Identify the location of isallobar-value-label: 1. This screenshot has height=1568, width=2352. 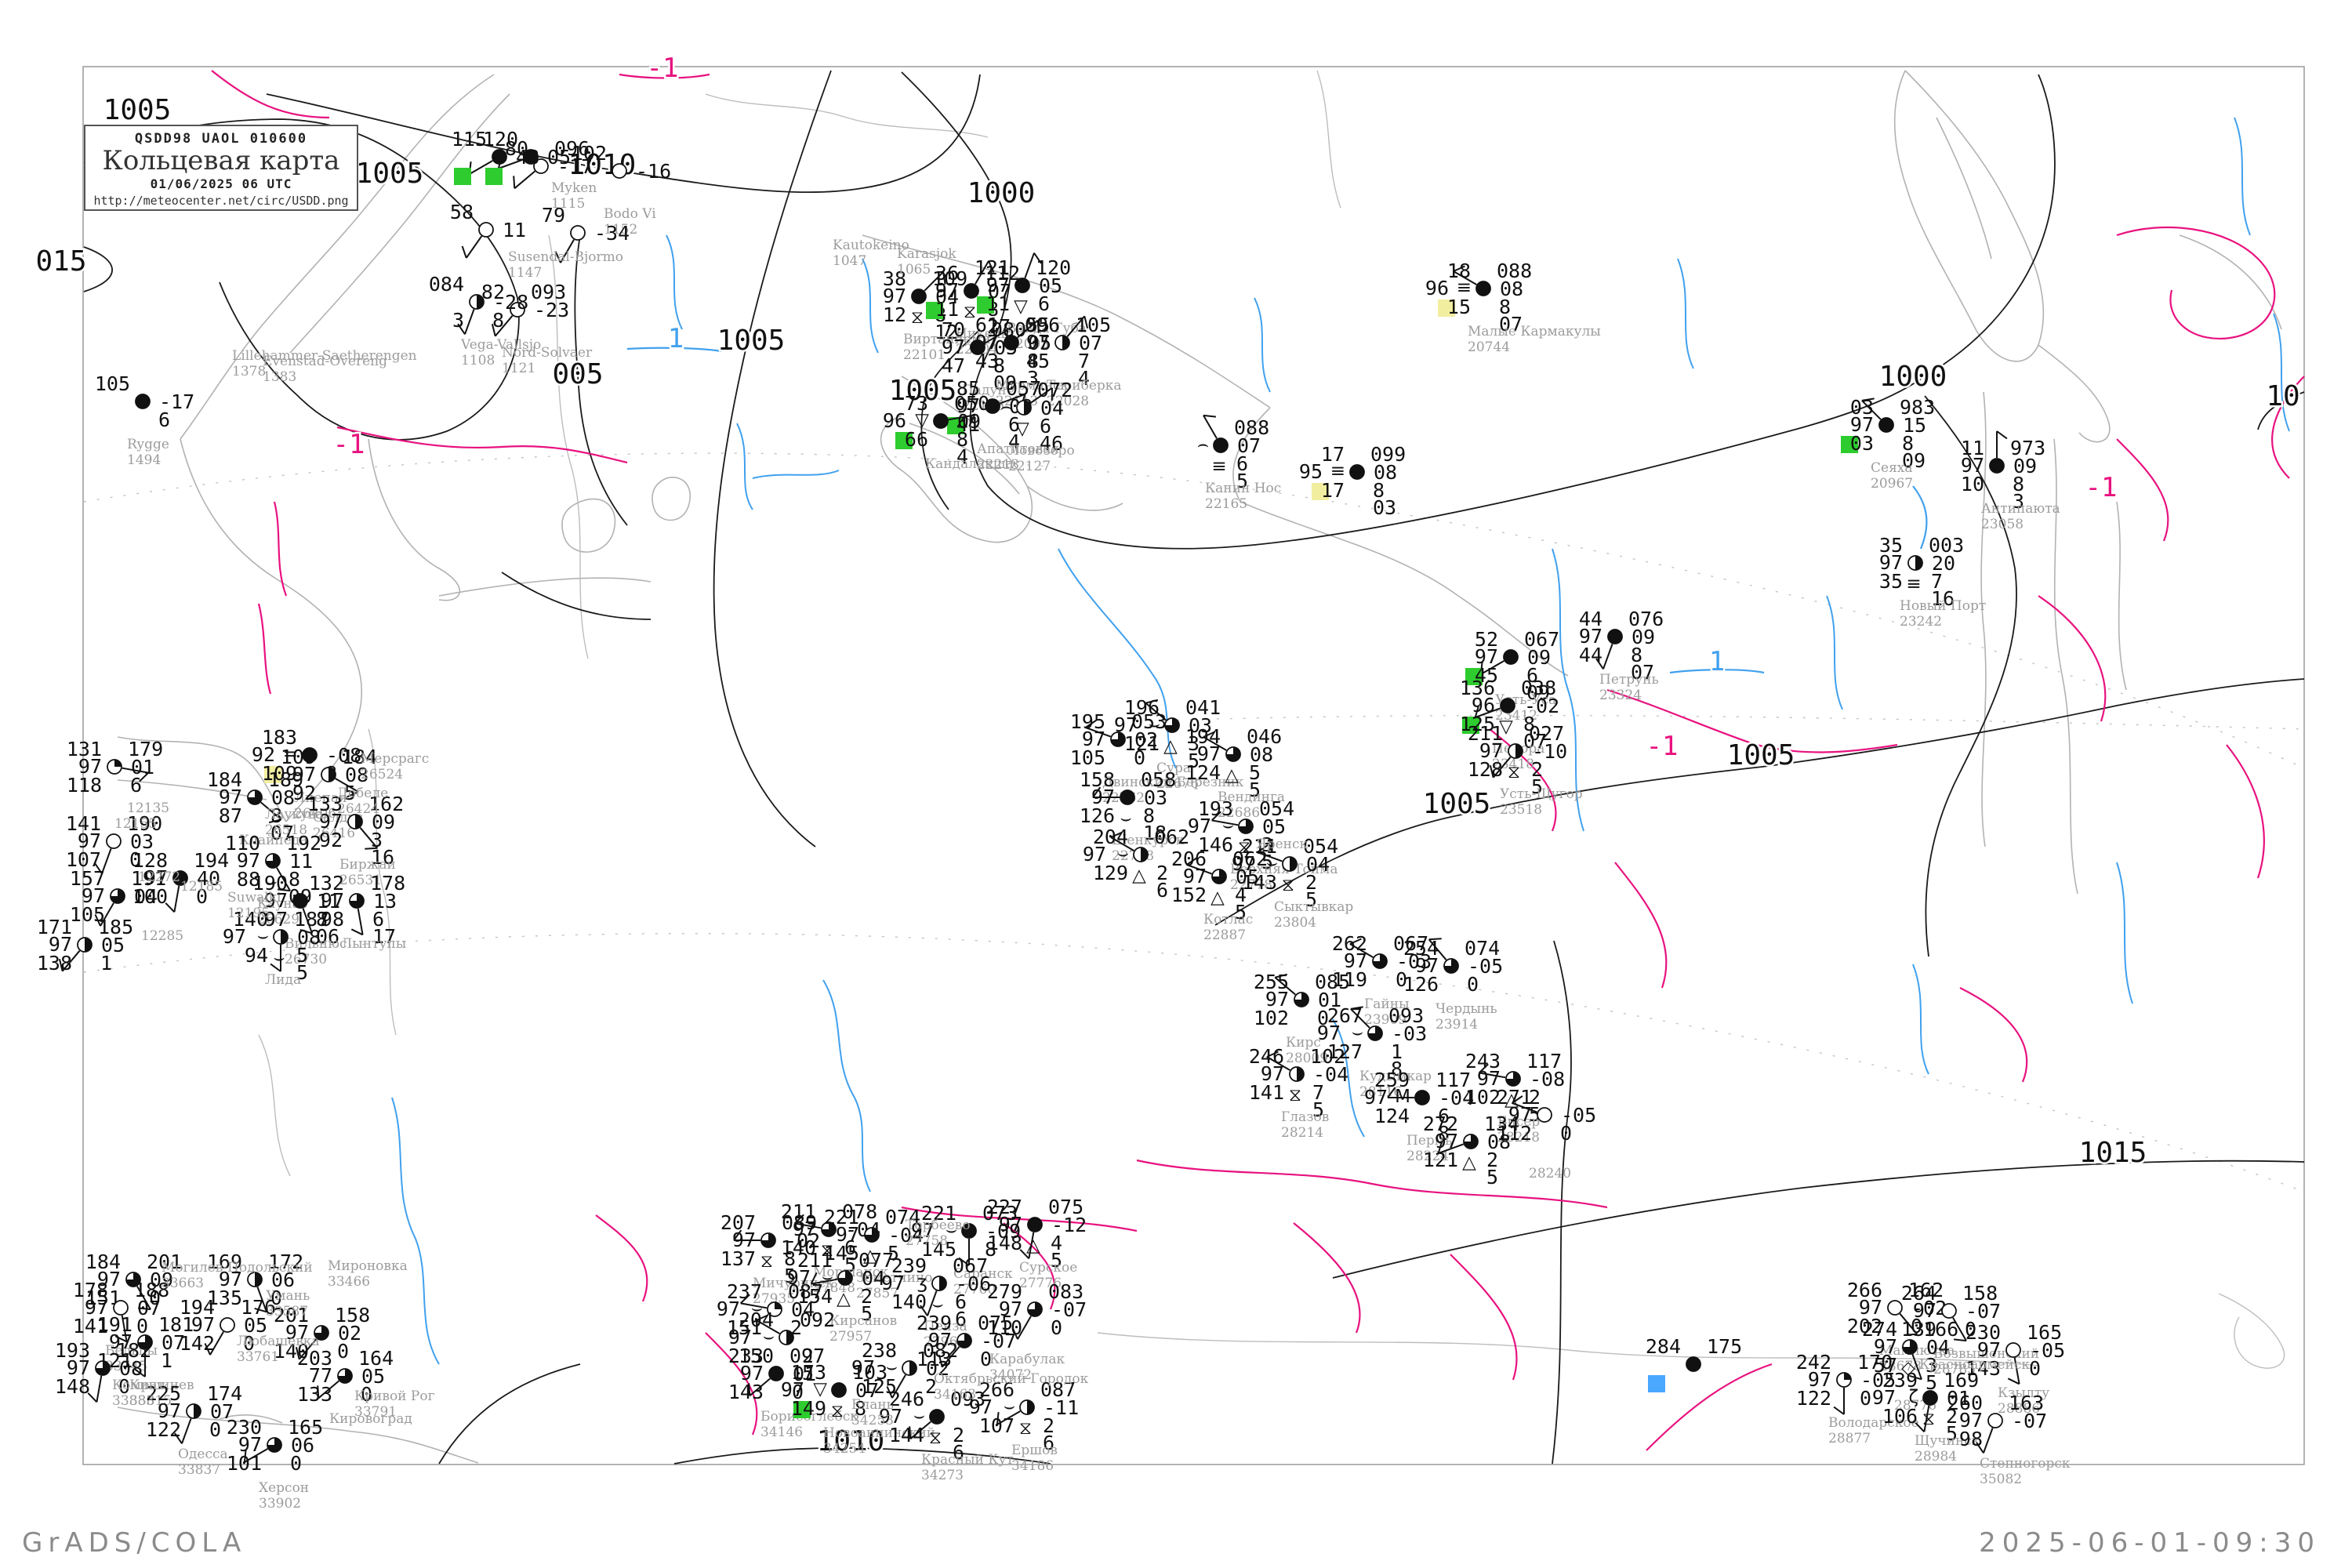
(676, 338).